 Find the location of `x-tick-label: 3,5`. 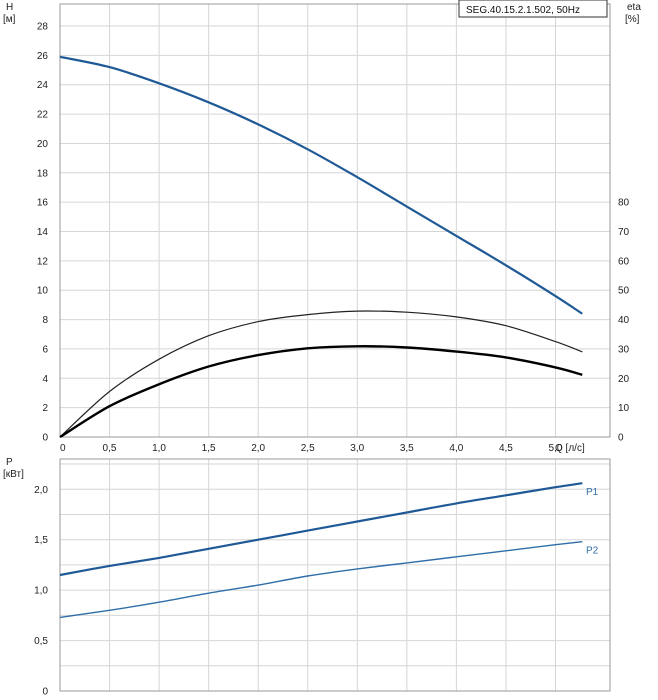

x-tick-label: 3,5 is located at coordinates (407, 448).